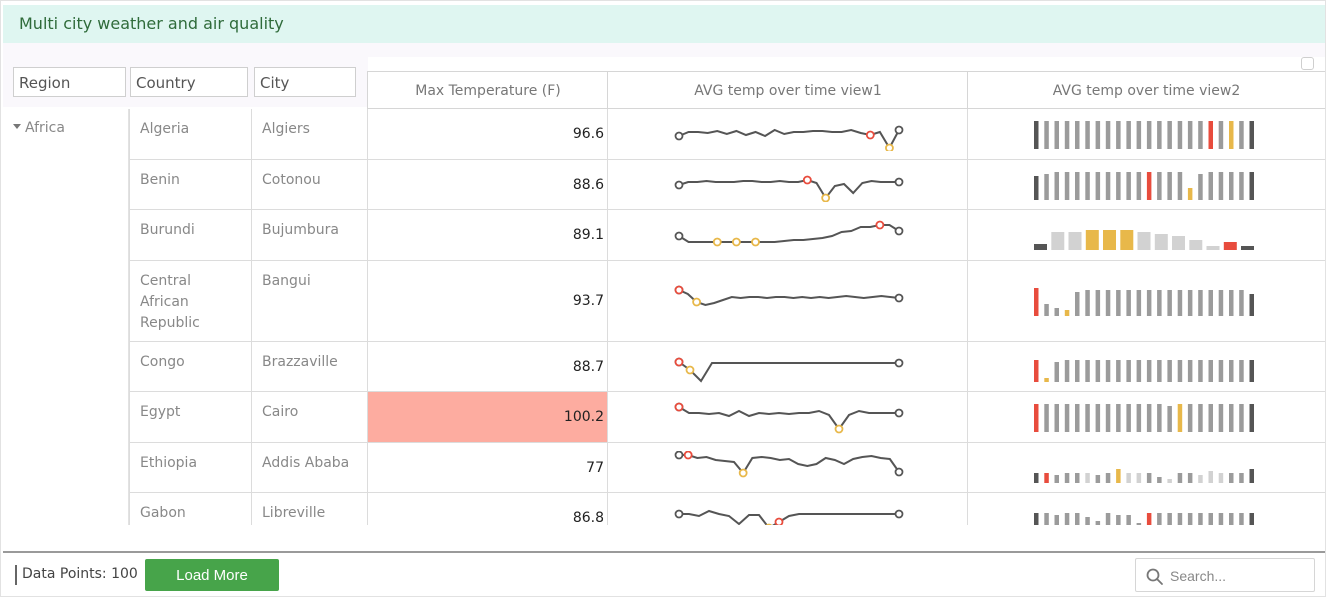  Describe the element at coordinates (727, 185) in the screenshot. I see `table-row: Benin Cotonou 88.6` at that location.